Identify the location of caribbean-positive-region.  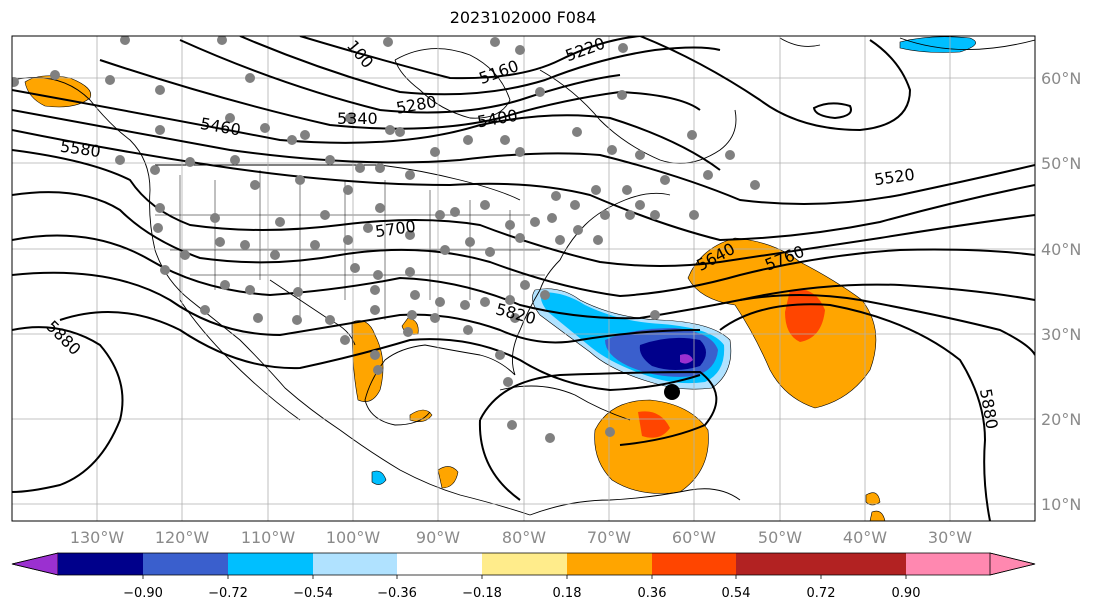
(651, 446).